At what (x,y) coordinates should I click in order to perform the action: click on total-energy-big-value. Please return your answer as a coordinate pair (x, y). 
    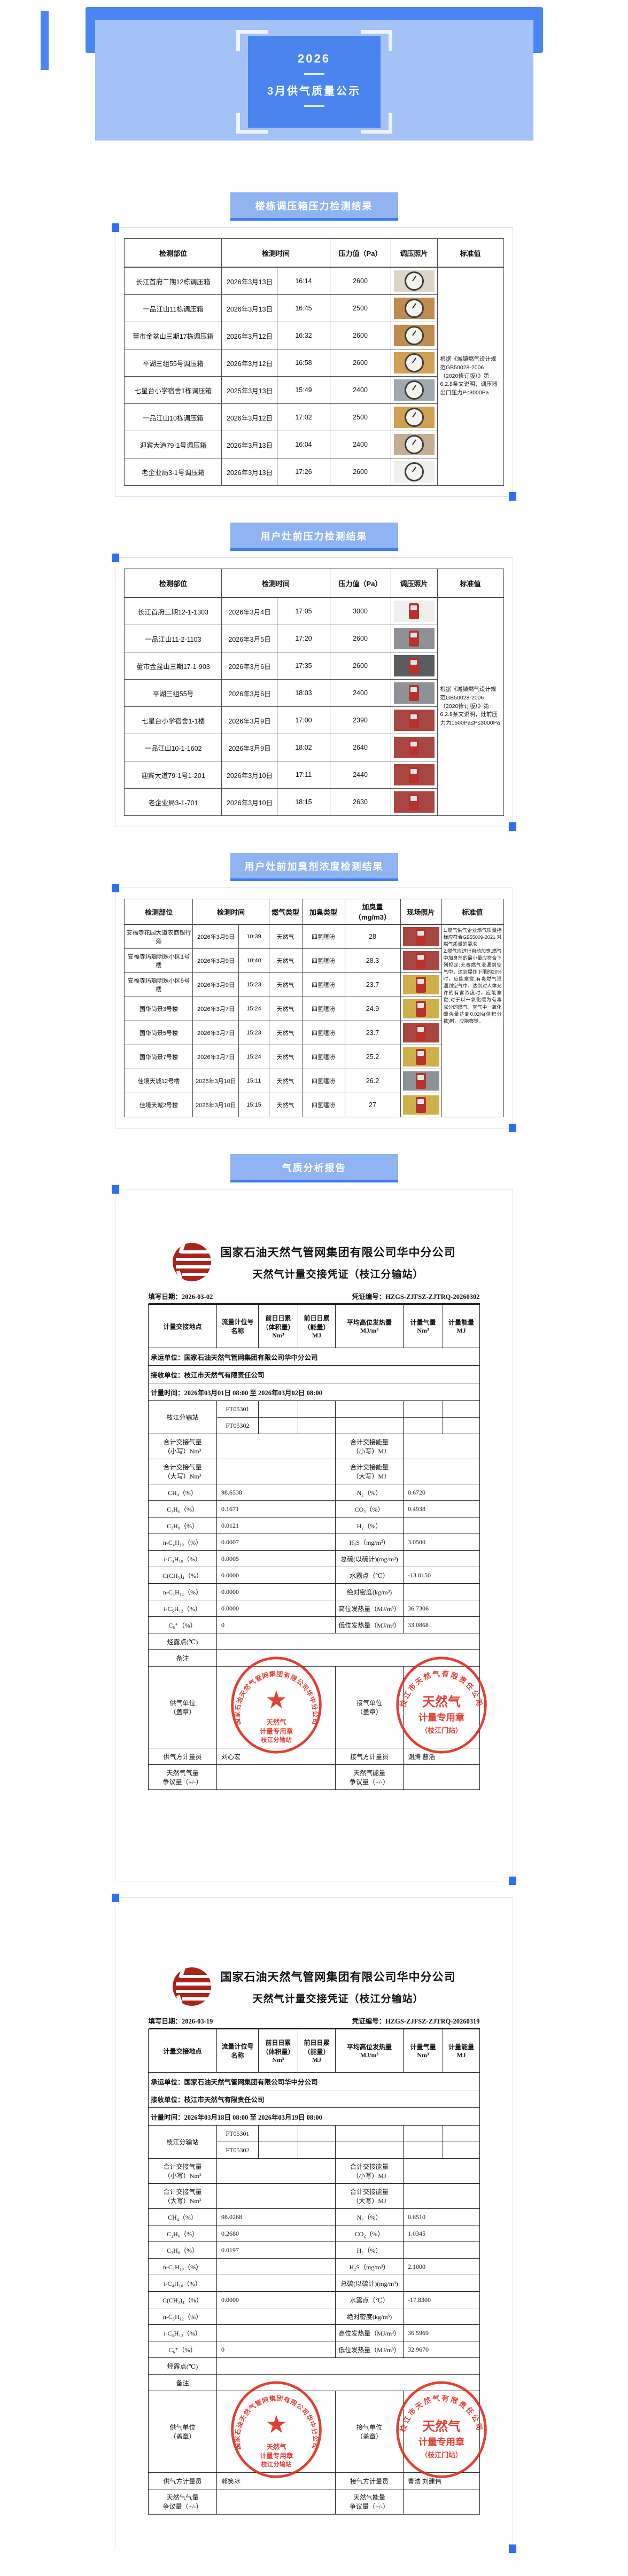
    Looking at the image, I should click on (441, 1471).